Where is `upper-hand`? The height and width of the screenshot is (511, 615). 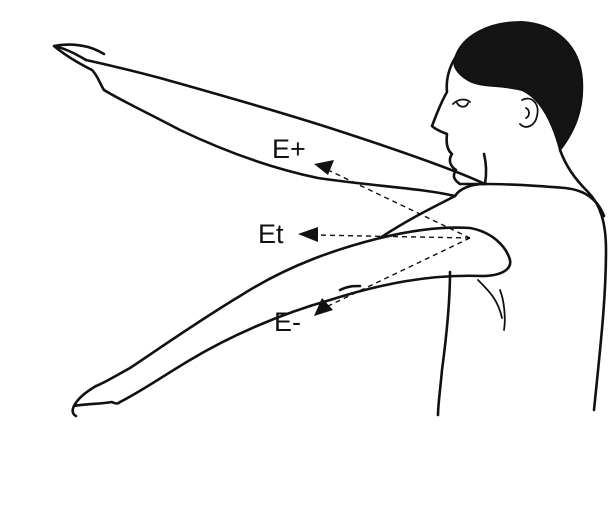
upper-hand is located at coordinates (79, 67).